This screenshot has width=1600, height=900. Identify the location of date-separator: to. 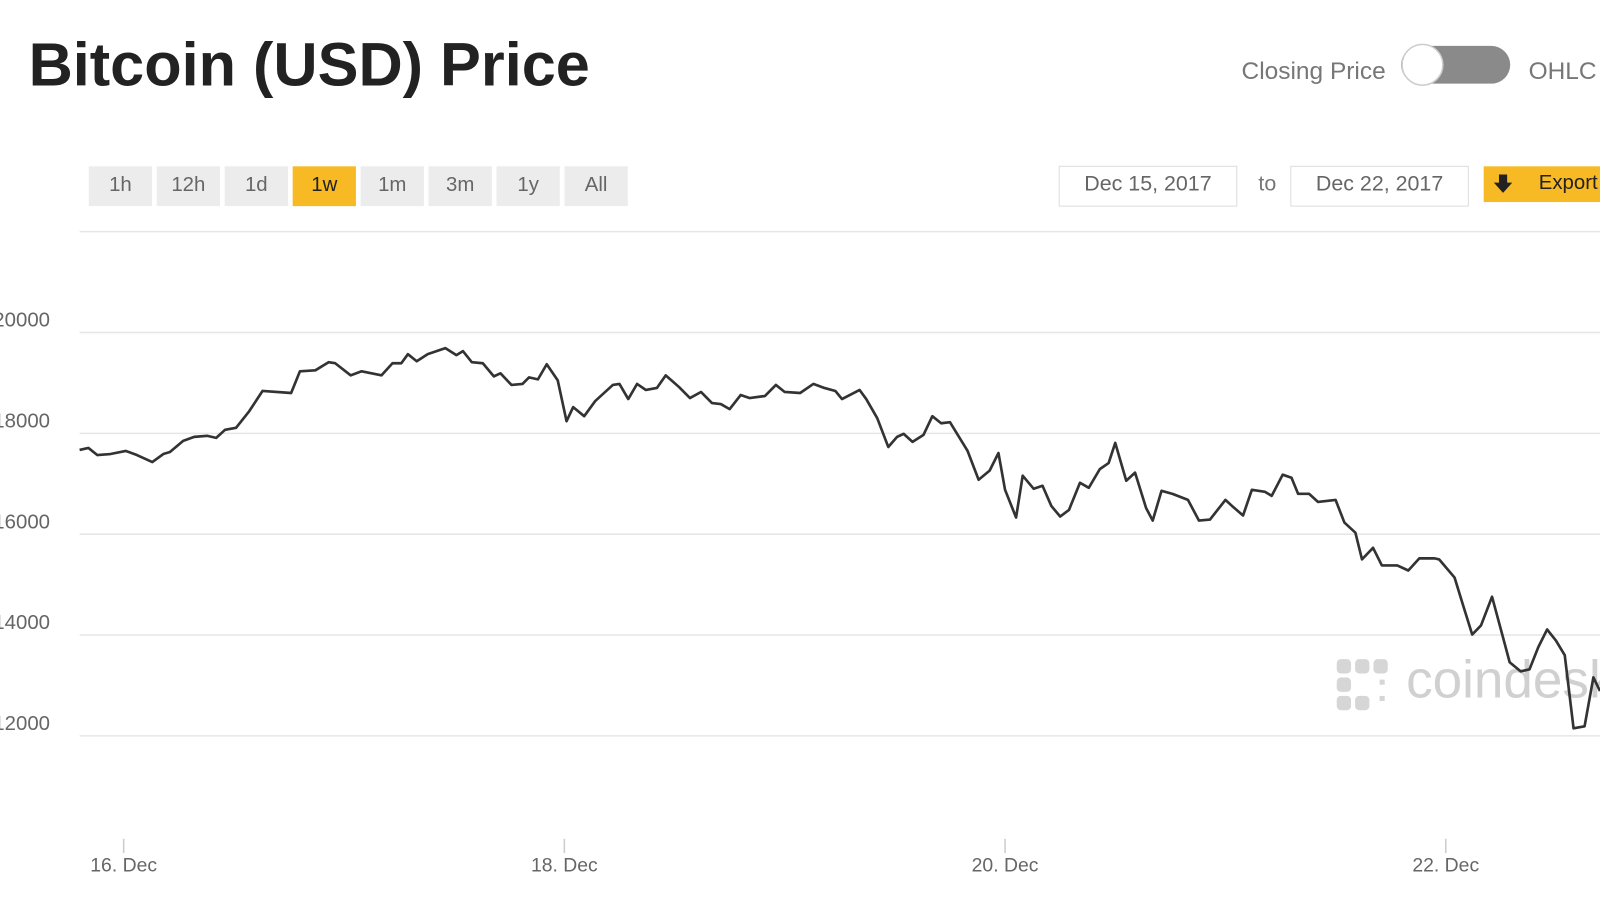
(1267, 183).